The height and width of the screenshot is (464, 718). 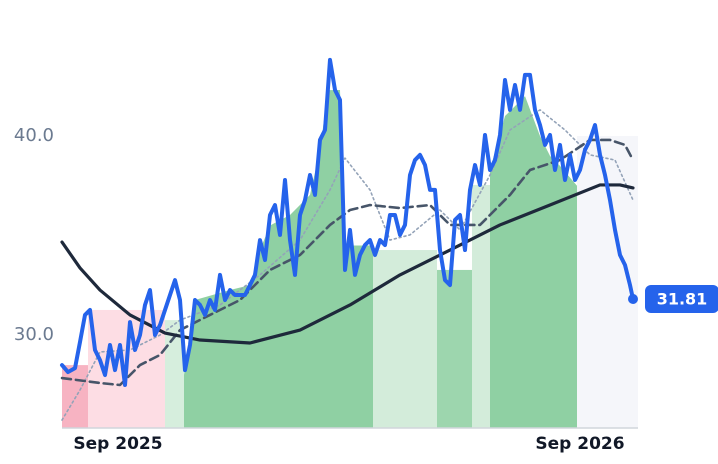 What do you see at coordinates (579, 444) in the screenshot?
I see `x-tick-label: Sep 2026` at bounding box center [579, 444].